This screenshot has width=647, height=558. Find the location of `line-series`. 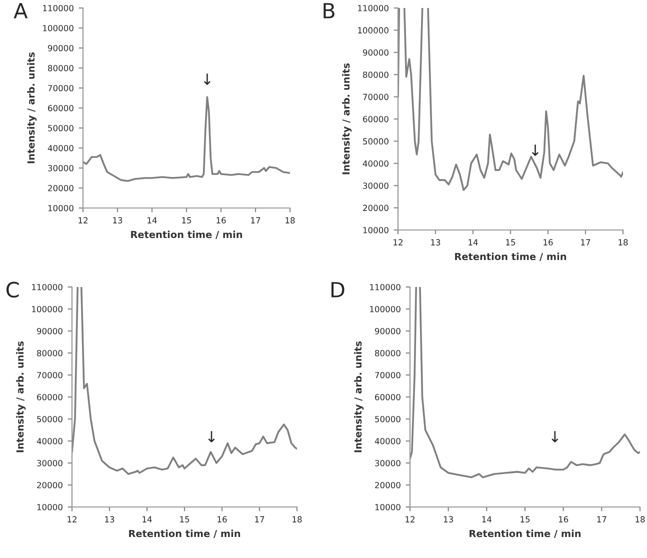

line-series is located at coordinates (186, 139).